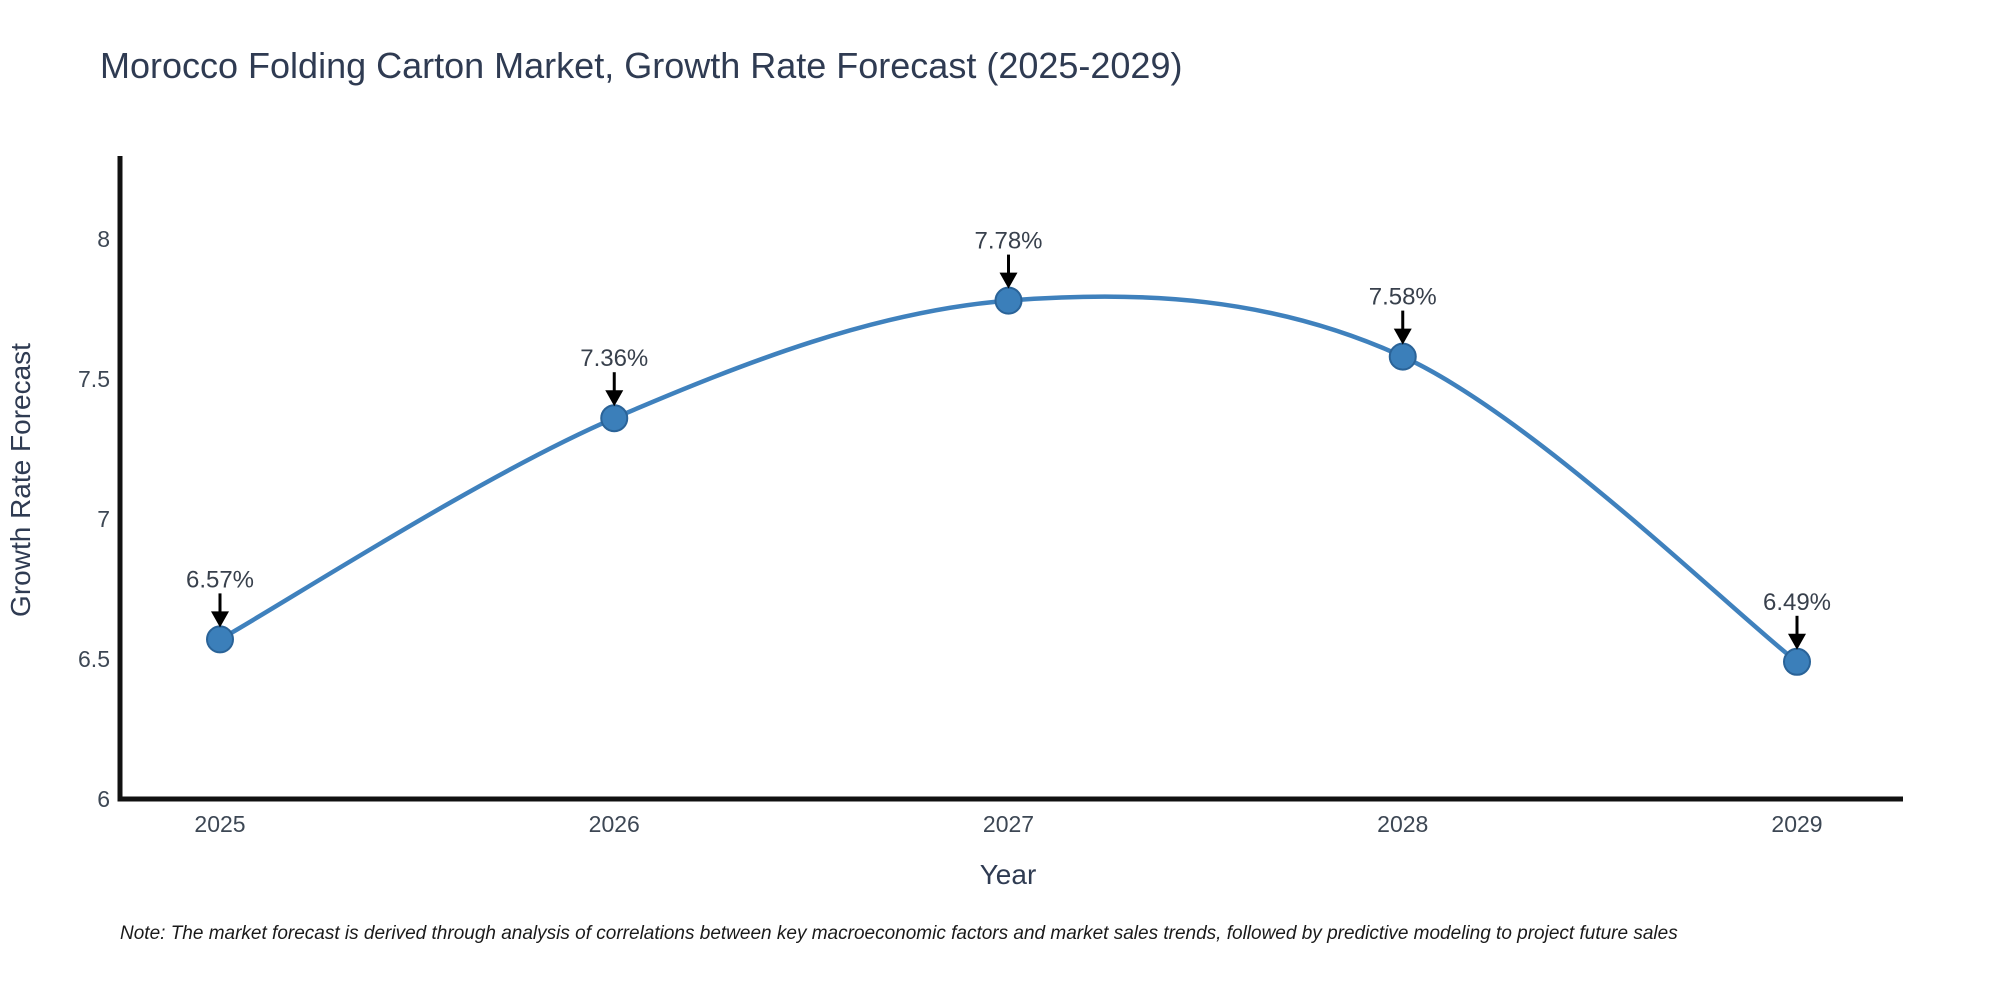 The height and width of the screenshot is (1000, 2000). I want to click on x-tick-label: 2028, so click(1402, 824).